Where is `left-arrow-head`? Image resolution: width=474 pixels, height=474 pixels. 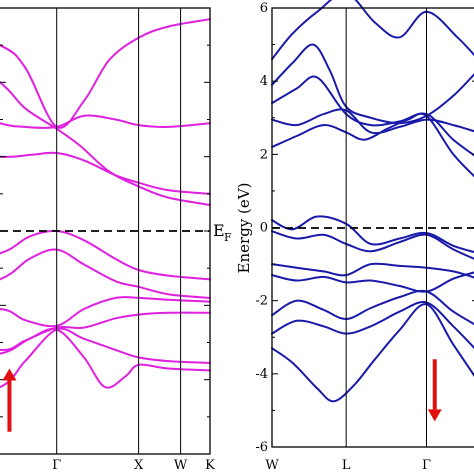
left-arrow-head is located at coordinates (9, 374).